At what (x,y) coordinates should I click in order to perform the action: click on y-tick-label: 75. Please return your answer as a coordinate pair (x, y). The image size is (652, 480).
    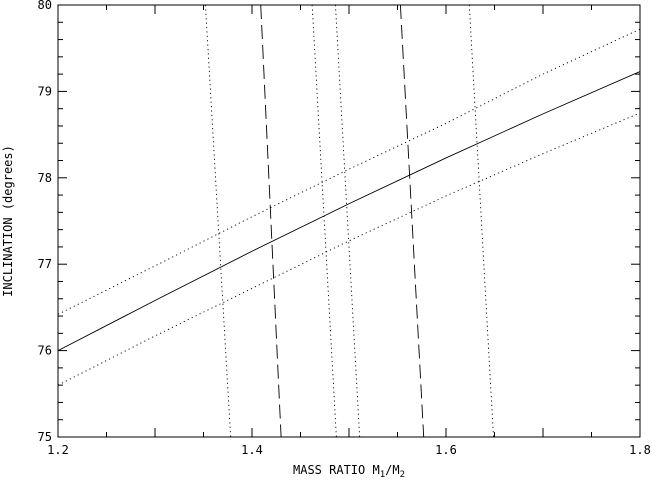
    Looking at the image, I should click on (45, 437).